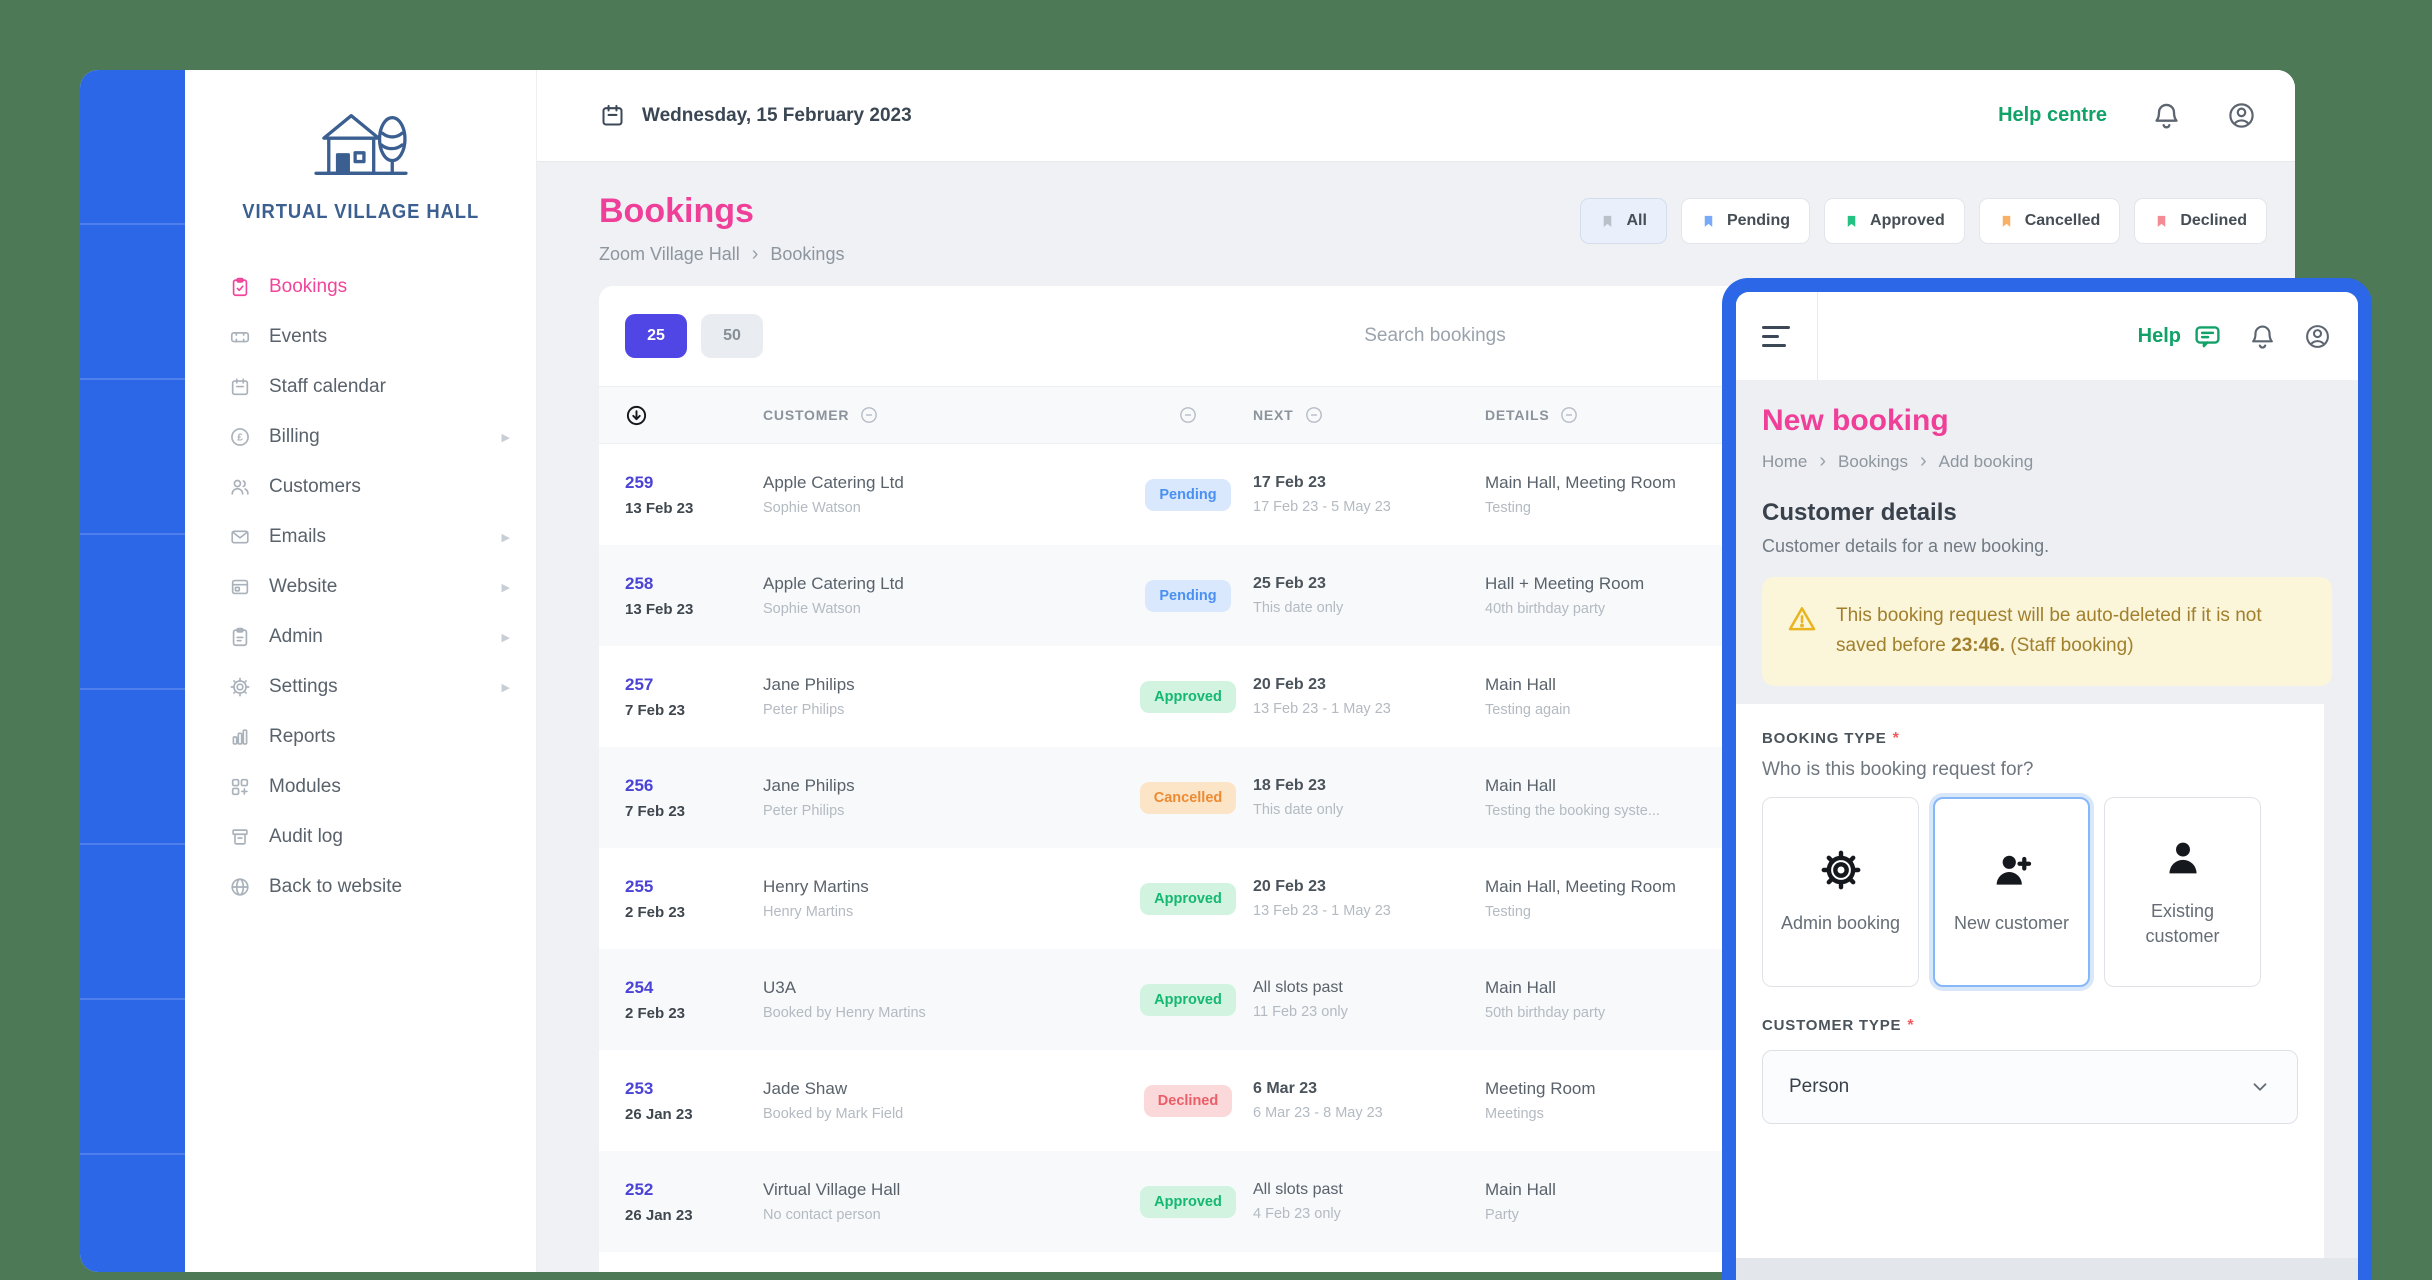 This screenshot has width=2432, height=1280. I want to click on sidebar-item-modules: Modules, so click(360, 787).